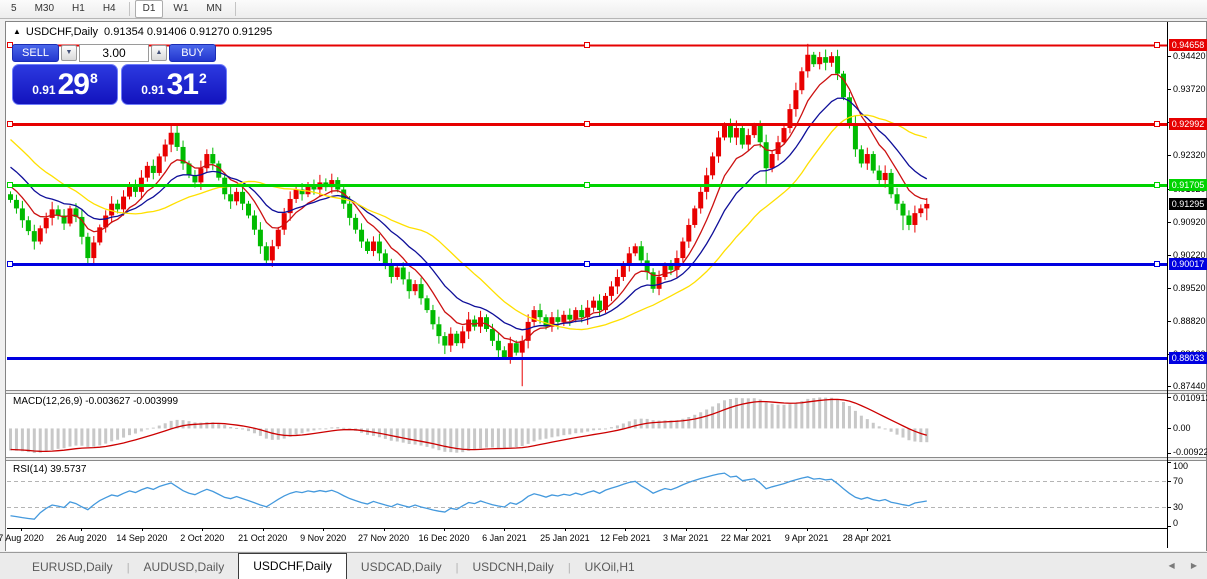  What do you see at coordinates (62, 32) in the screenshot?
I see `chart-symbol-label: USDCHF,Daily` at bounding box center [62, 32].